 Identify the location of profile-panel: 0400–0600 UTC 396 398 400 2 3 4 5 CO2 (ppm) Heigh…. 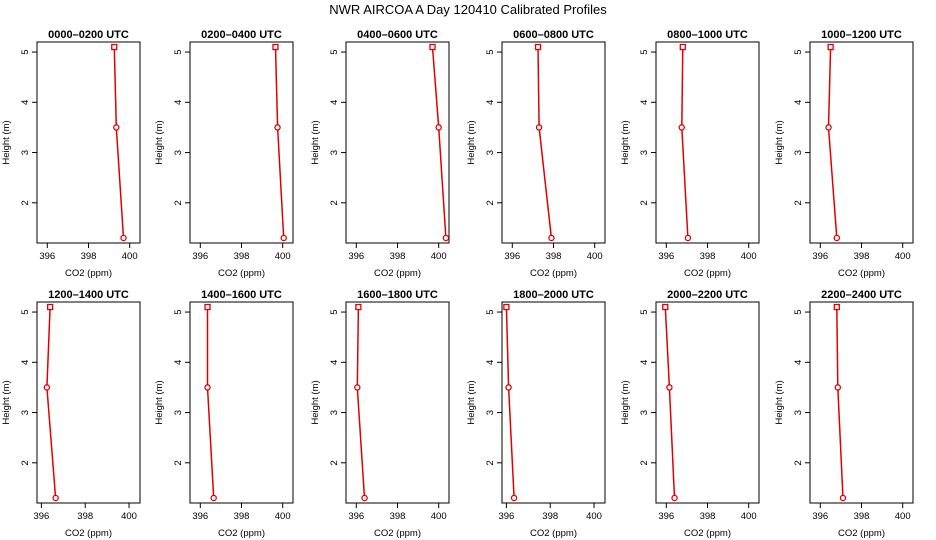
(380, 154).